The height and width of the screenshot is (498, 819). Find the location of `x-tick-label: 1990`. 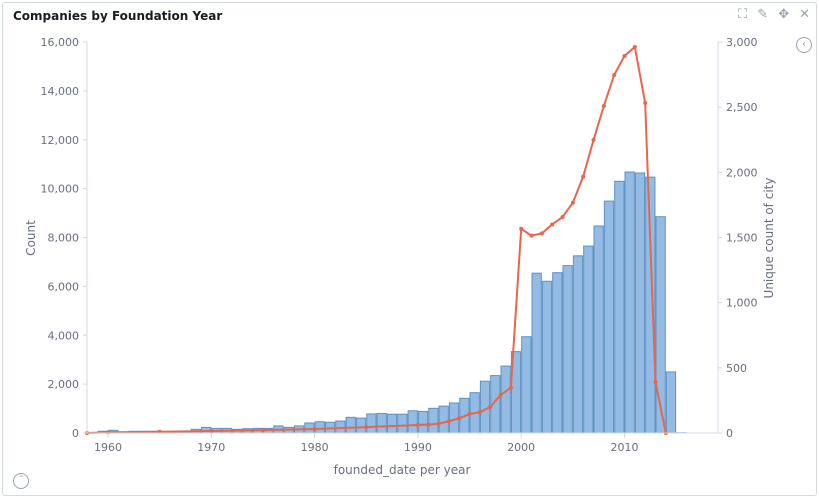

x-tick-label: 1990 is located at coordinates (418, 447).